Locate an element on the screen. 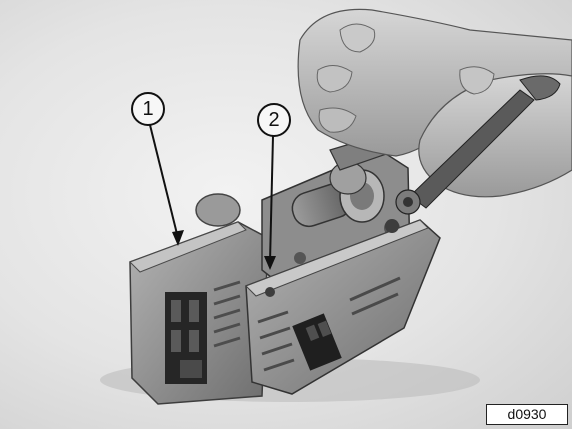 This screenshot has width=572, height=429. figure-id-label: d0930 is located at coordinates (527, 414).